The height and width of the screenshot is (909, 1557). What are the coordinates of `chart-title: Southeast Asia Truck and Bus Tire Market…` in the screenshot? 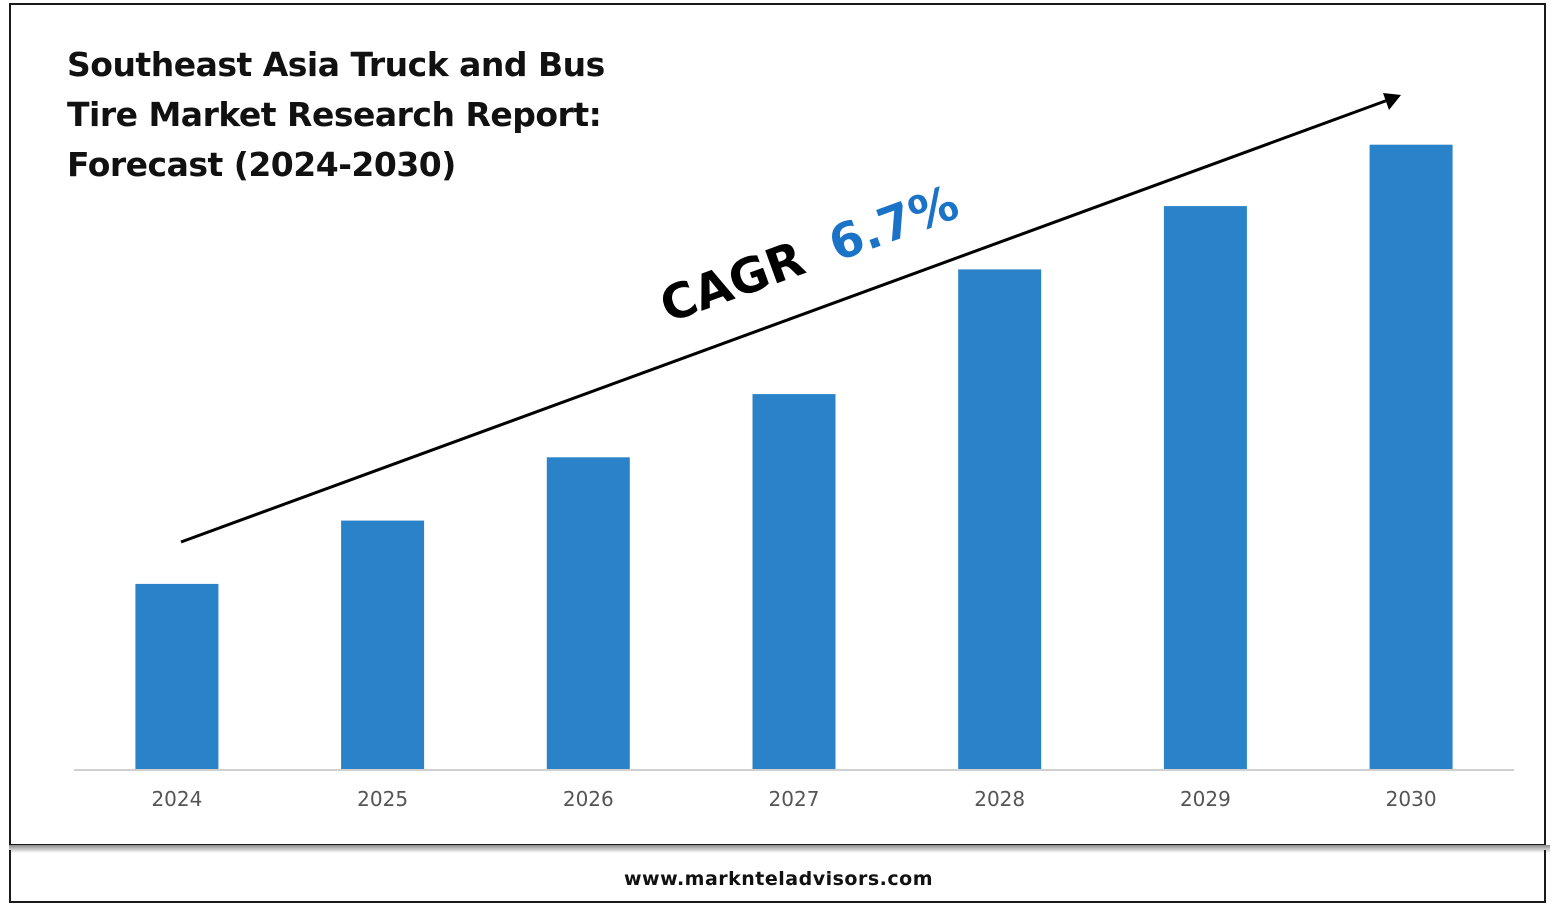 It's located at (336, 115).